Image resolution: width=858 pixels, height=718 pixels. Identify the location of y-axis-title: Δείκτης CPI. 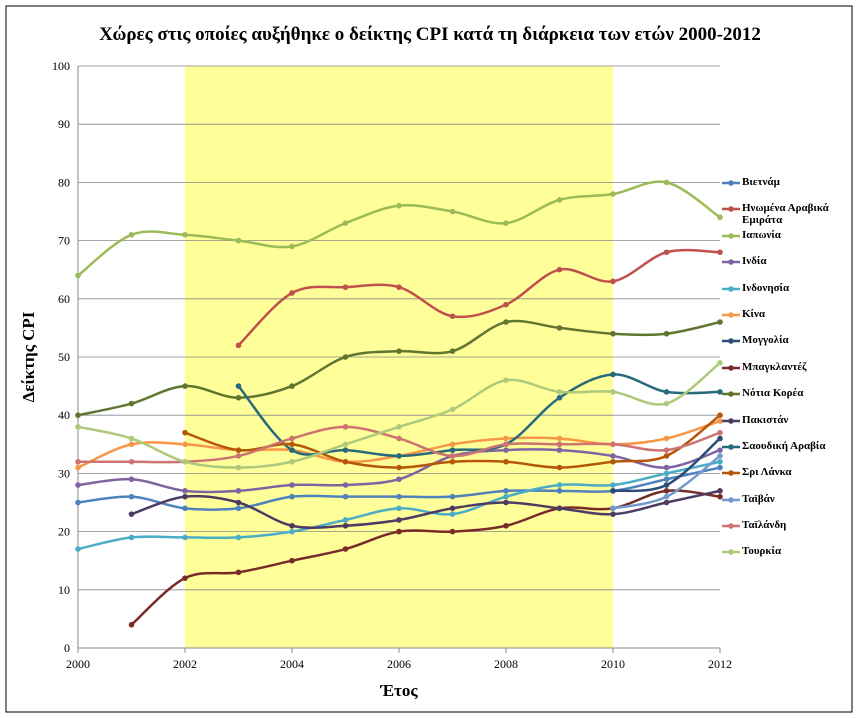
(28, 356).